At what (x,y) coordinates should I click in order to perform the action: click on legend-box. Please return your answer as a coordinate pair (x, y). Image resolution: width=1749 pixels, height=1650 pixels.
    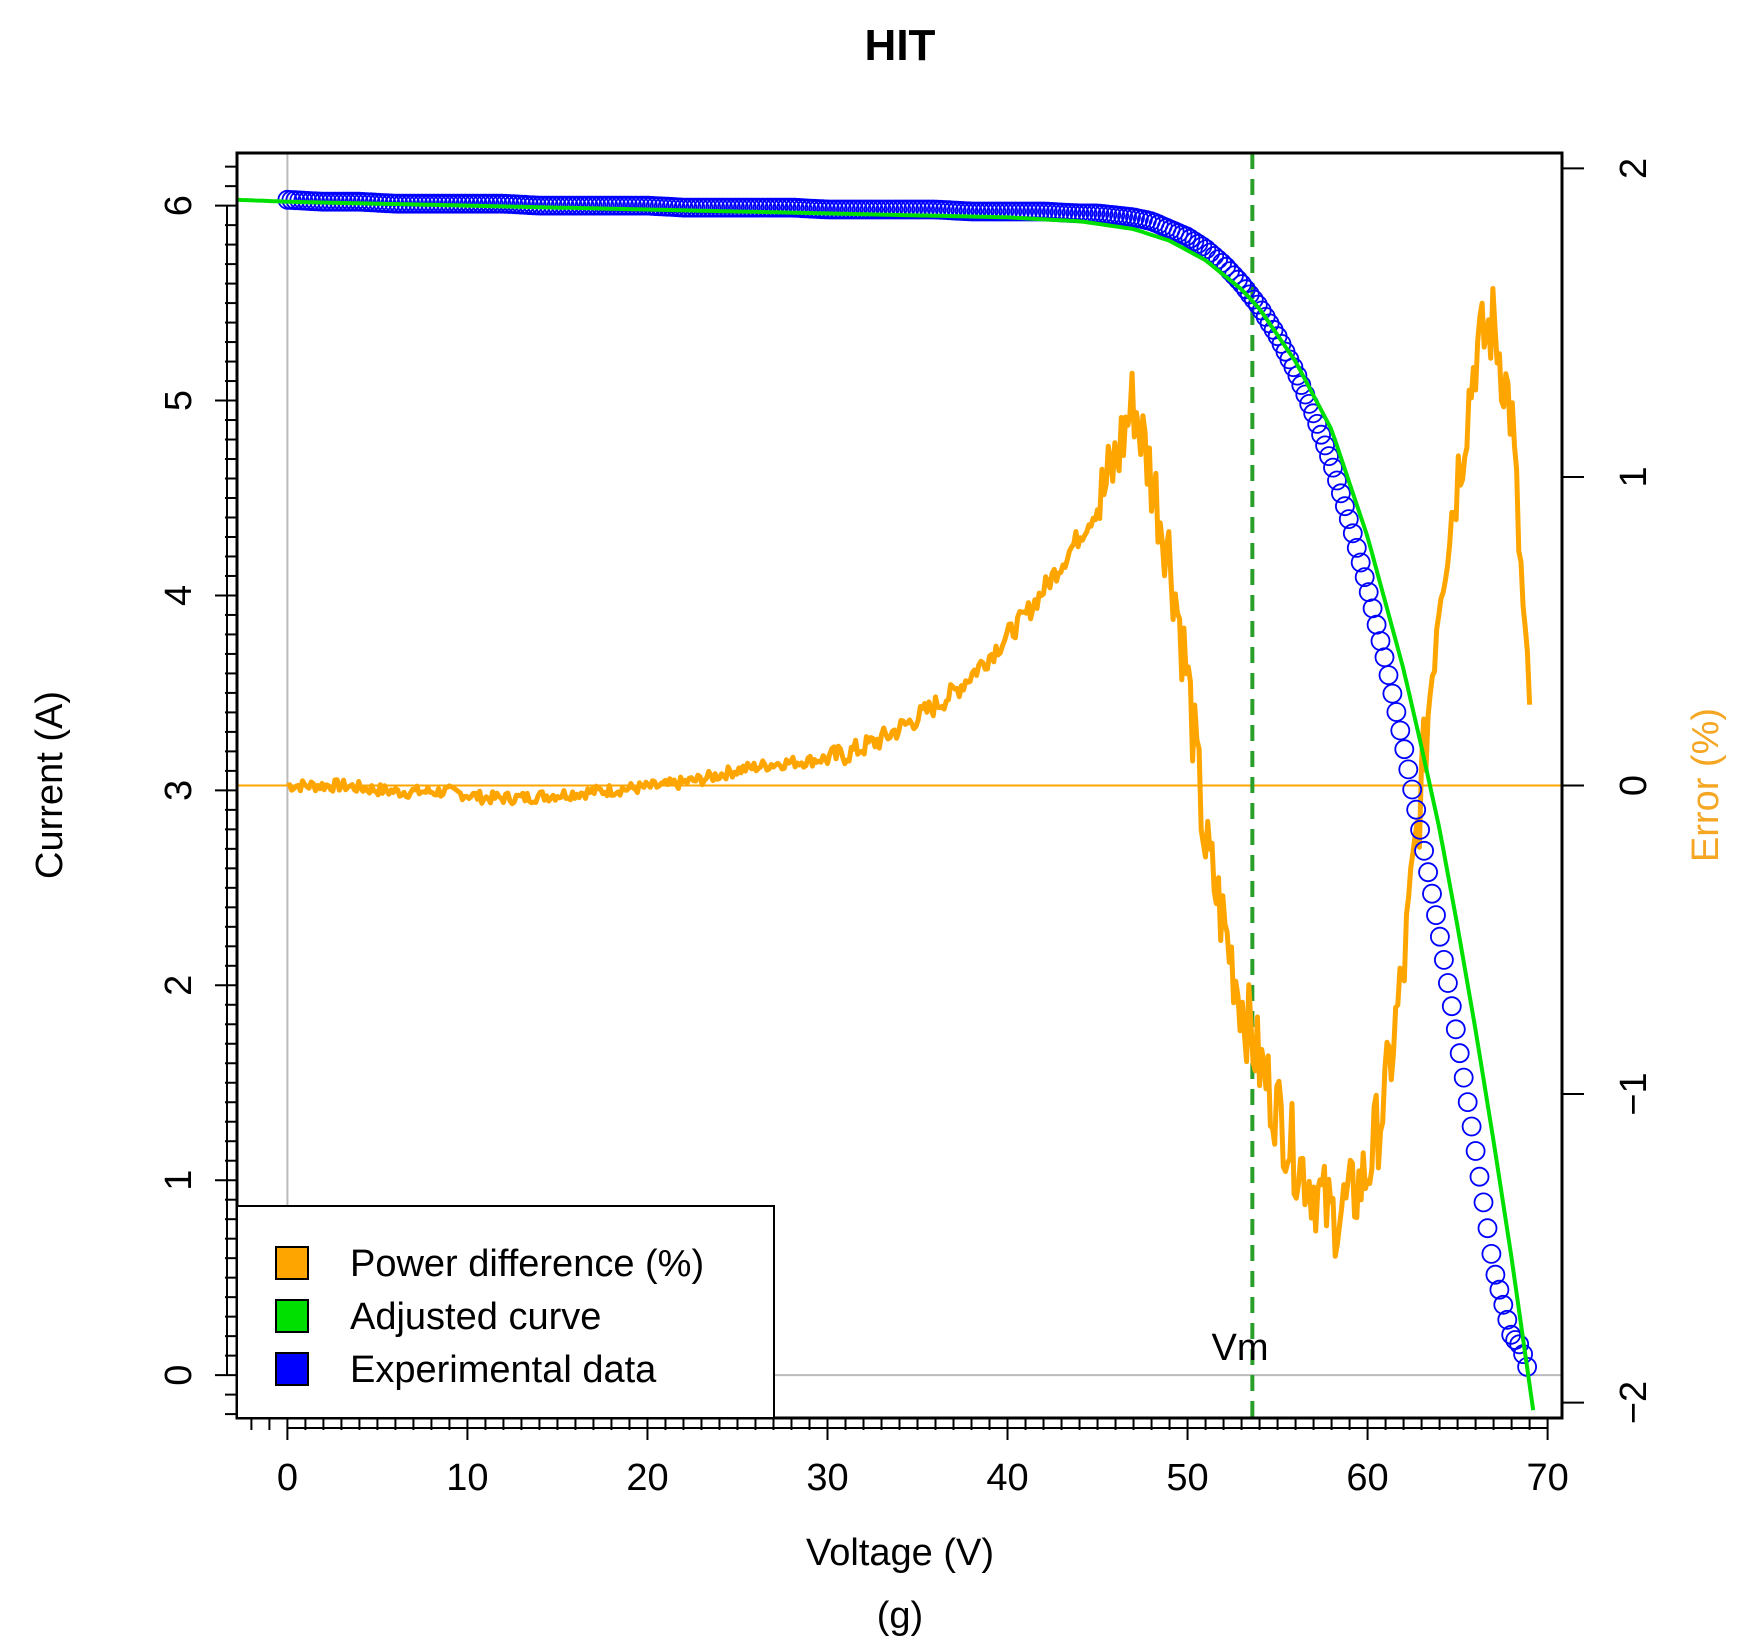
    Looking at the image, I should click on (505, 1312).